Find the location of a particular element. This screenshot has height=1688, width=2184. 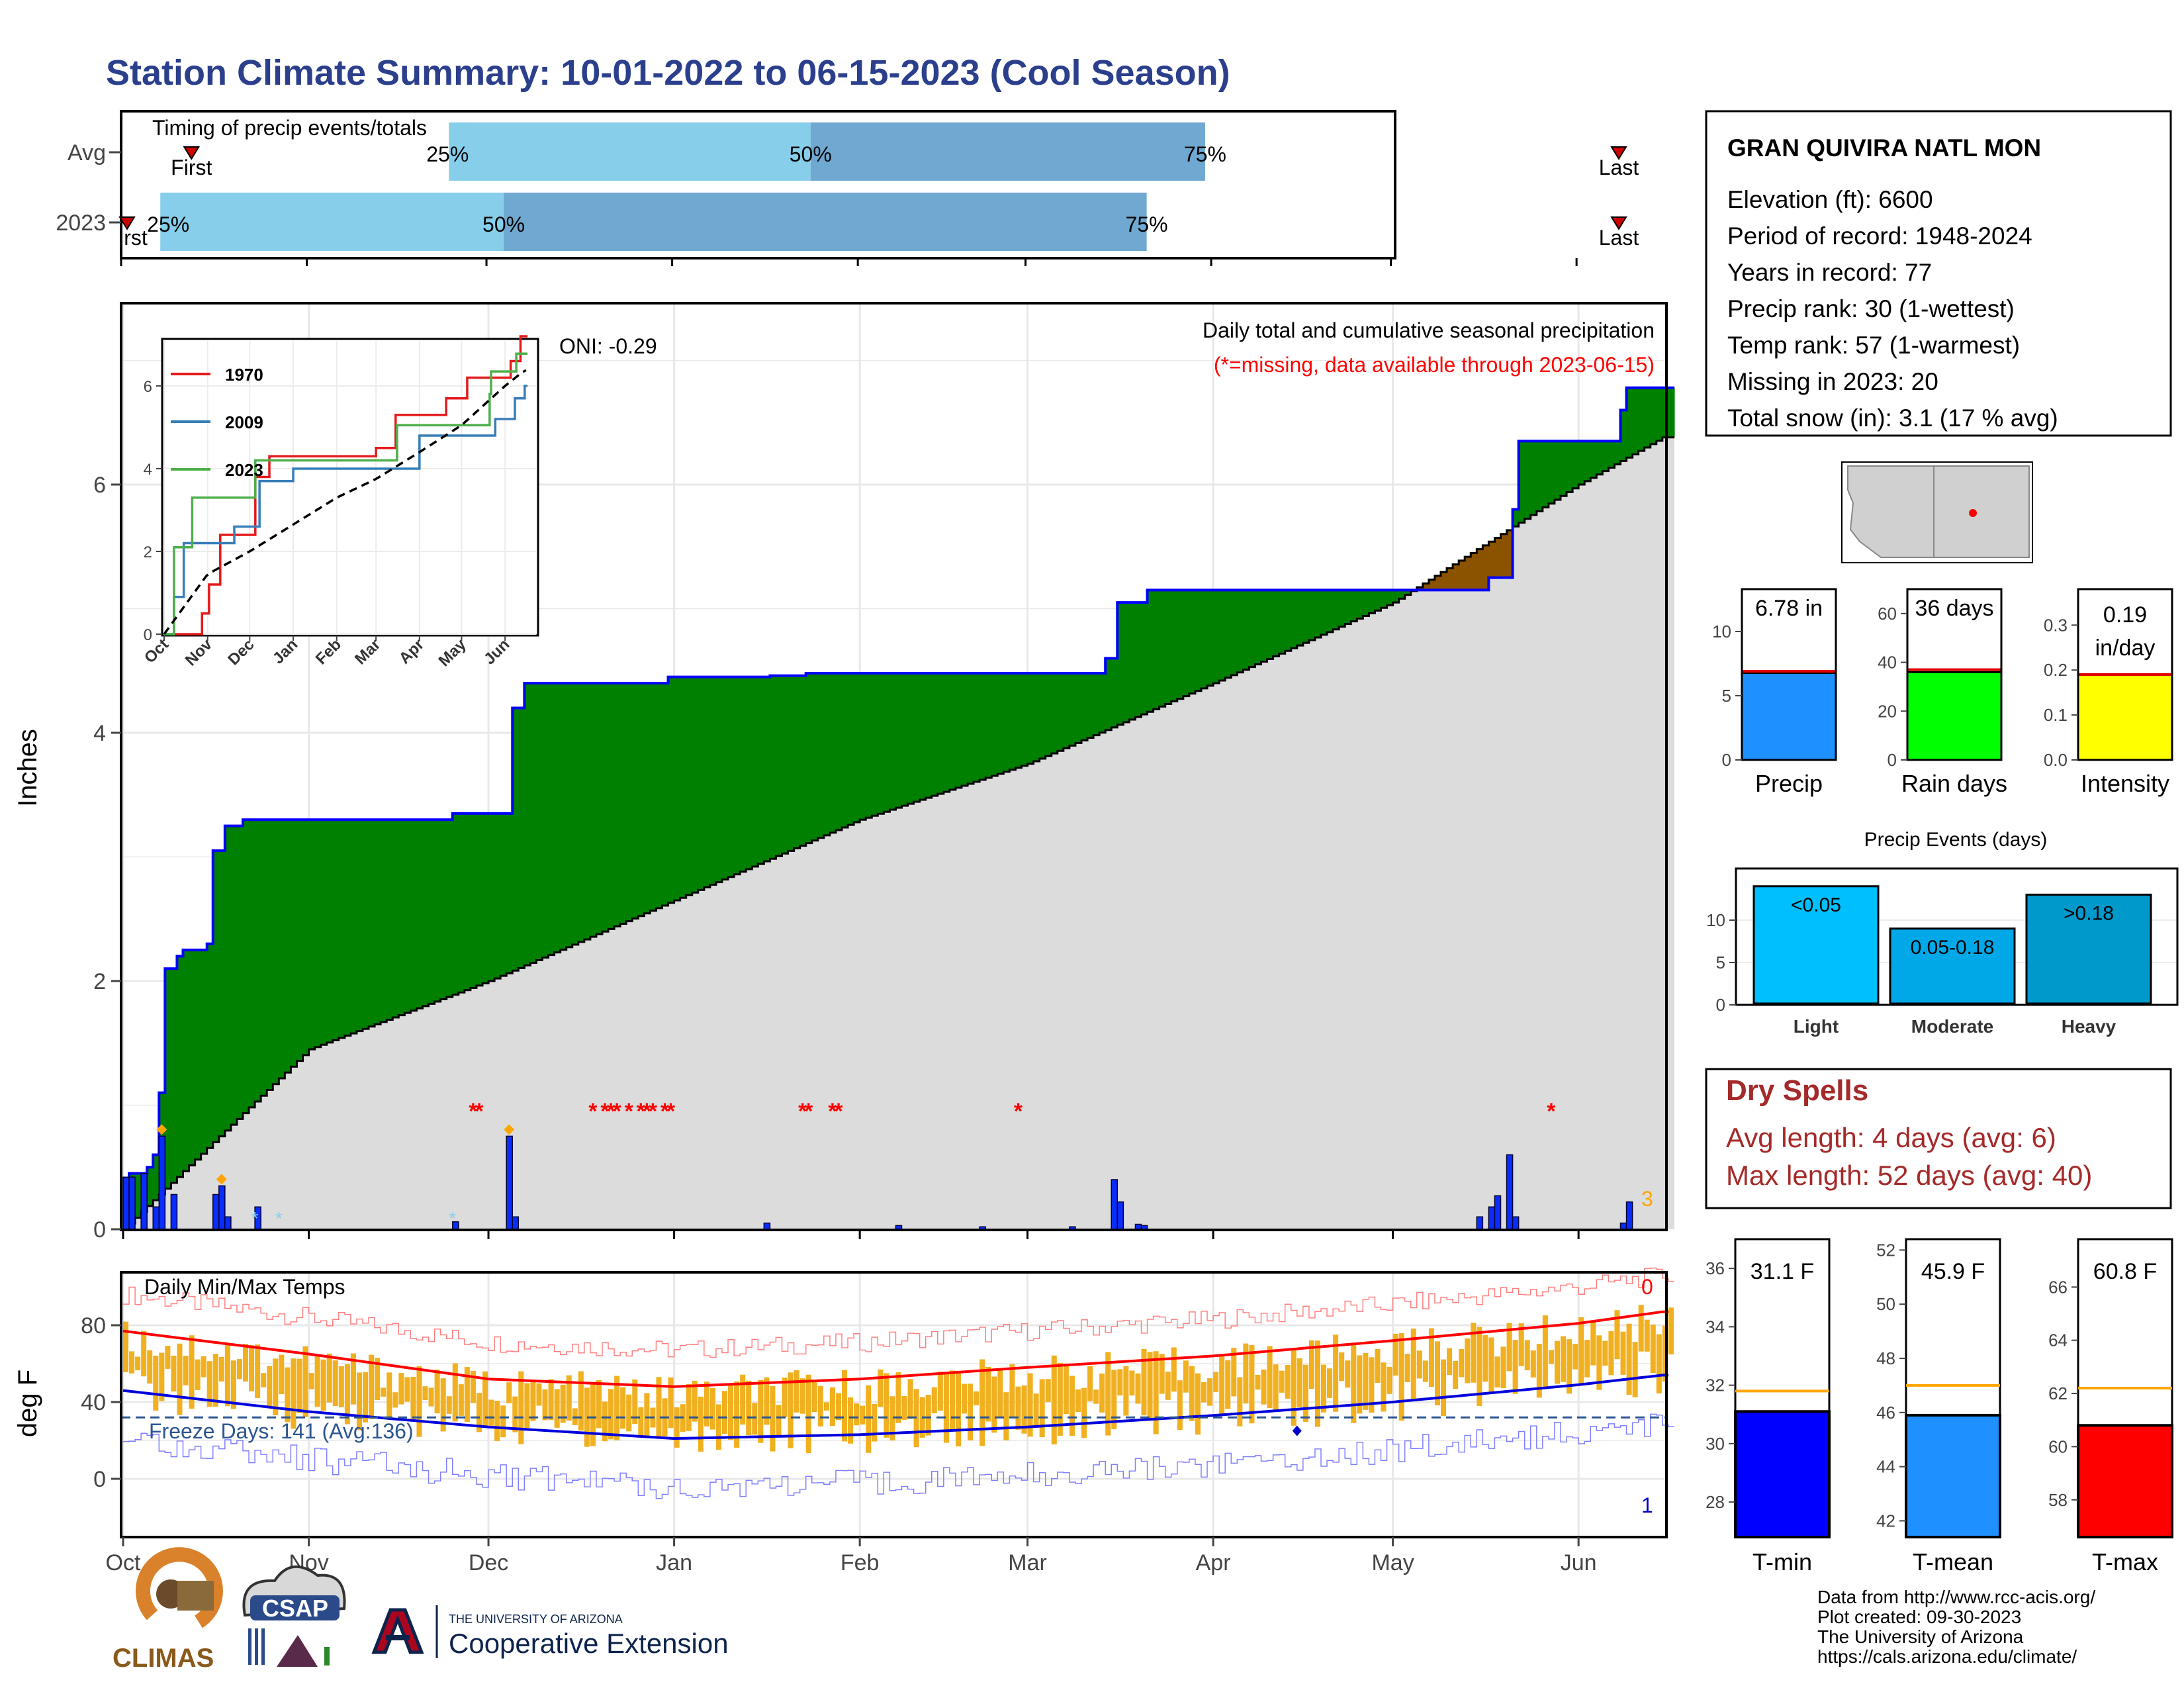

mini-tmean-ytick-5: 52 is located at coordinates (1885, 1250).